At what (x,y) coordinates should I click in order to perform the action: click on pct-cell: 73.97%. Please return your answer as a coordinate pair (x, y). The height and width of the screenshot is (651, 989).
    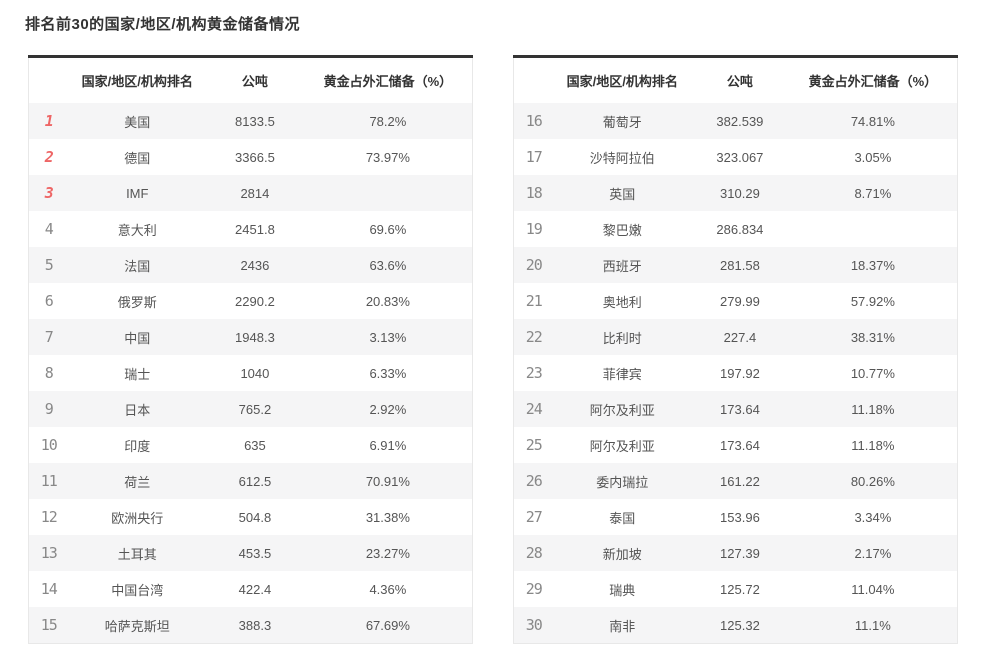
    Looking at the image, I should click on (388, 157).